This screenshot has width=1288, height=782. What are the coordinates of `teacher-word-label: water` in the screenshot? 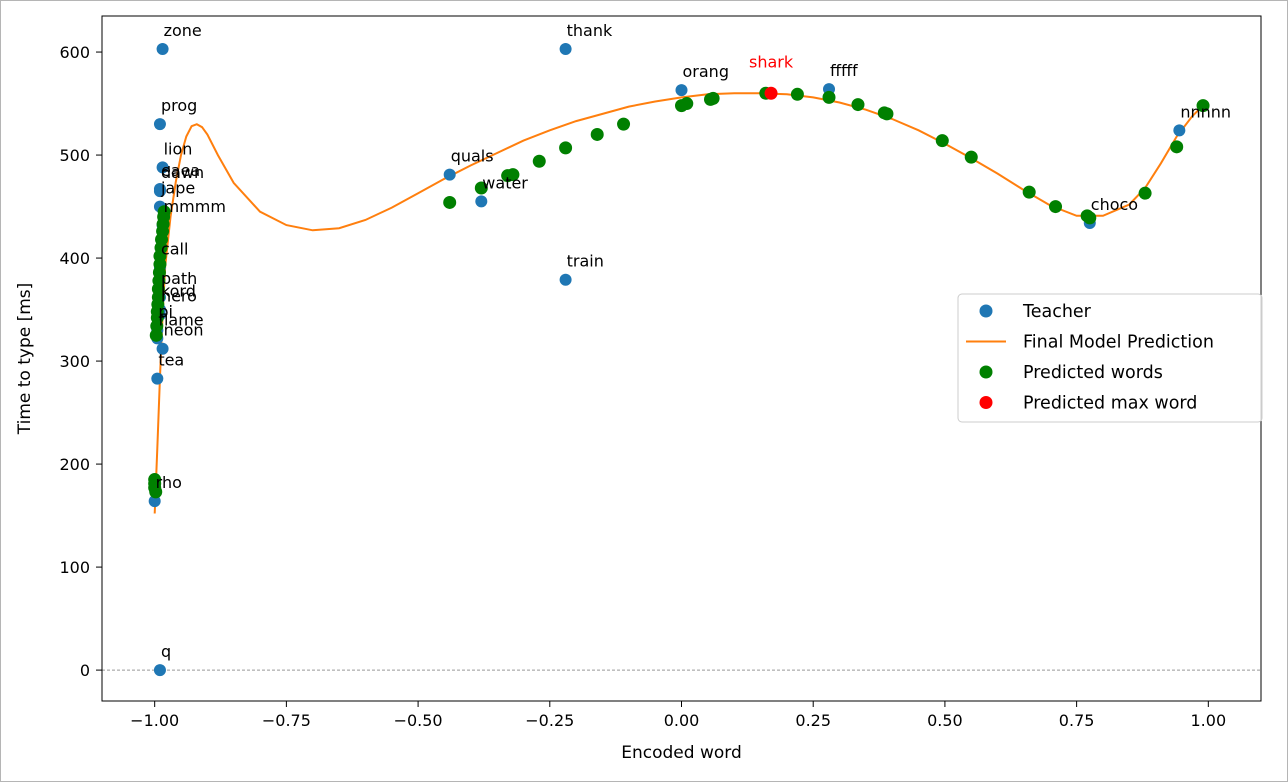 It's located at (505, 182).